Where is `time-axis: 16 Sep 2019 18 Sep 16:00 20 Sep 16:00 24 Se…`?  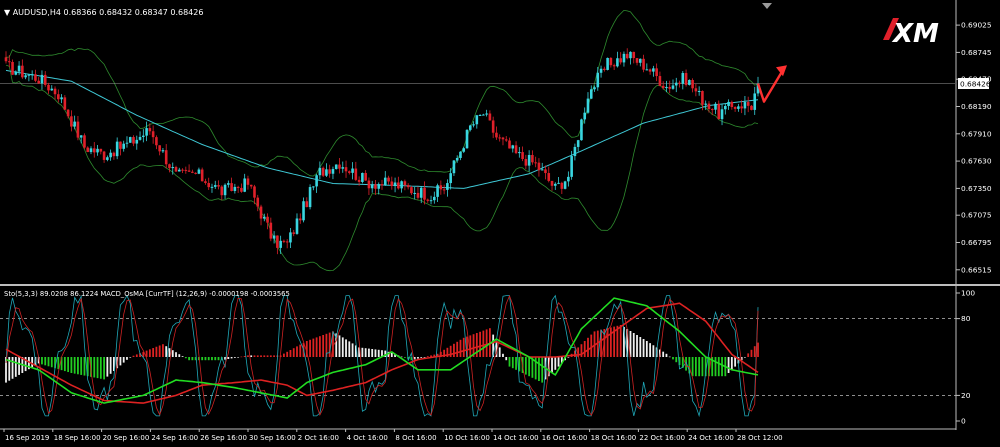
time-axis: 16 Sep 2019 18 Sep 16:00 20 Sep 16:00 24 Se… is located at coordinates (393, 435).